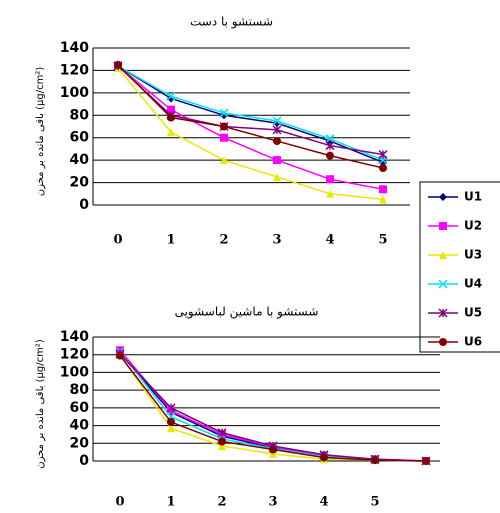 The height and width of the screenshot is (513, 500). What do you see at coordinates (473, 284) in the screenshot?
I see `legend-label: U4` at bounding box center [473, 284].